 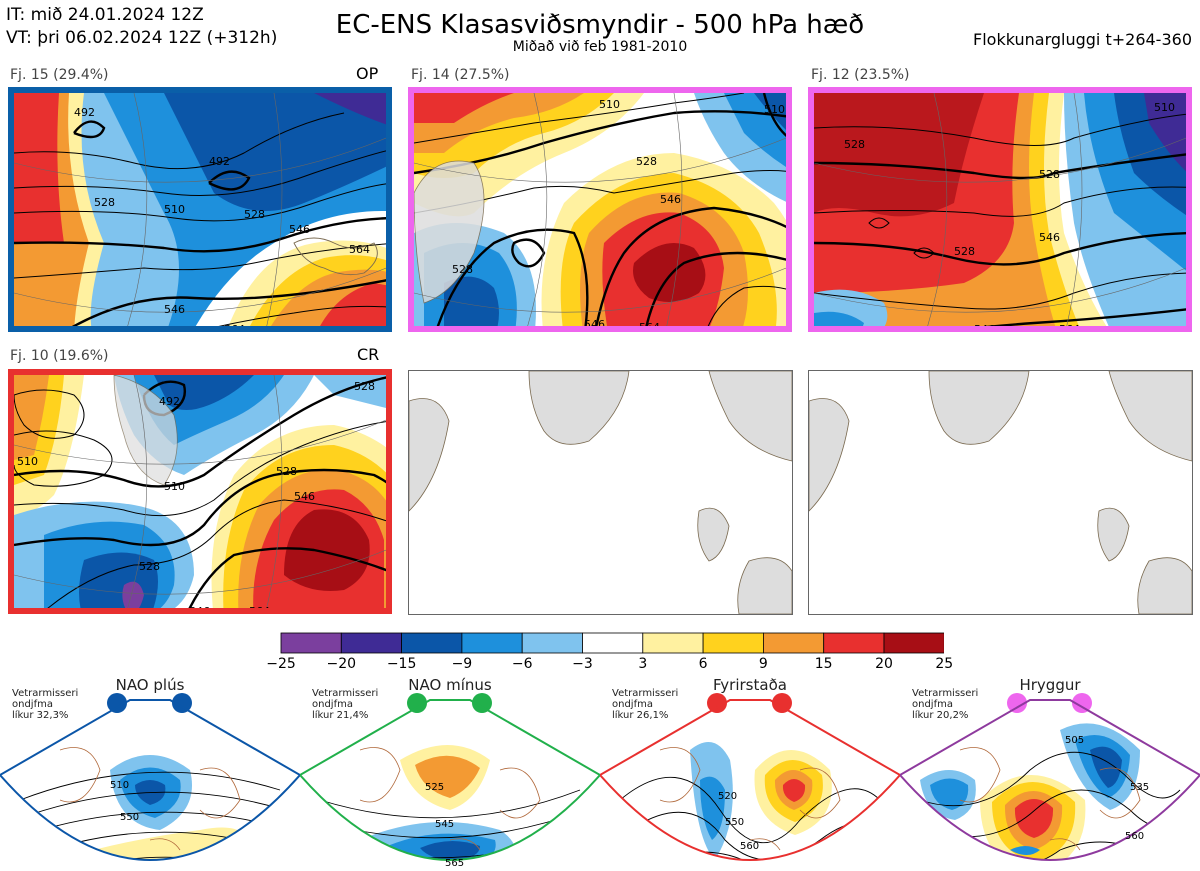 What do you see at coordinates (368, 354) in the screenshot?
I see `panel-4-tag: CR` at bounding box center [368, 354].